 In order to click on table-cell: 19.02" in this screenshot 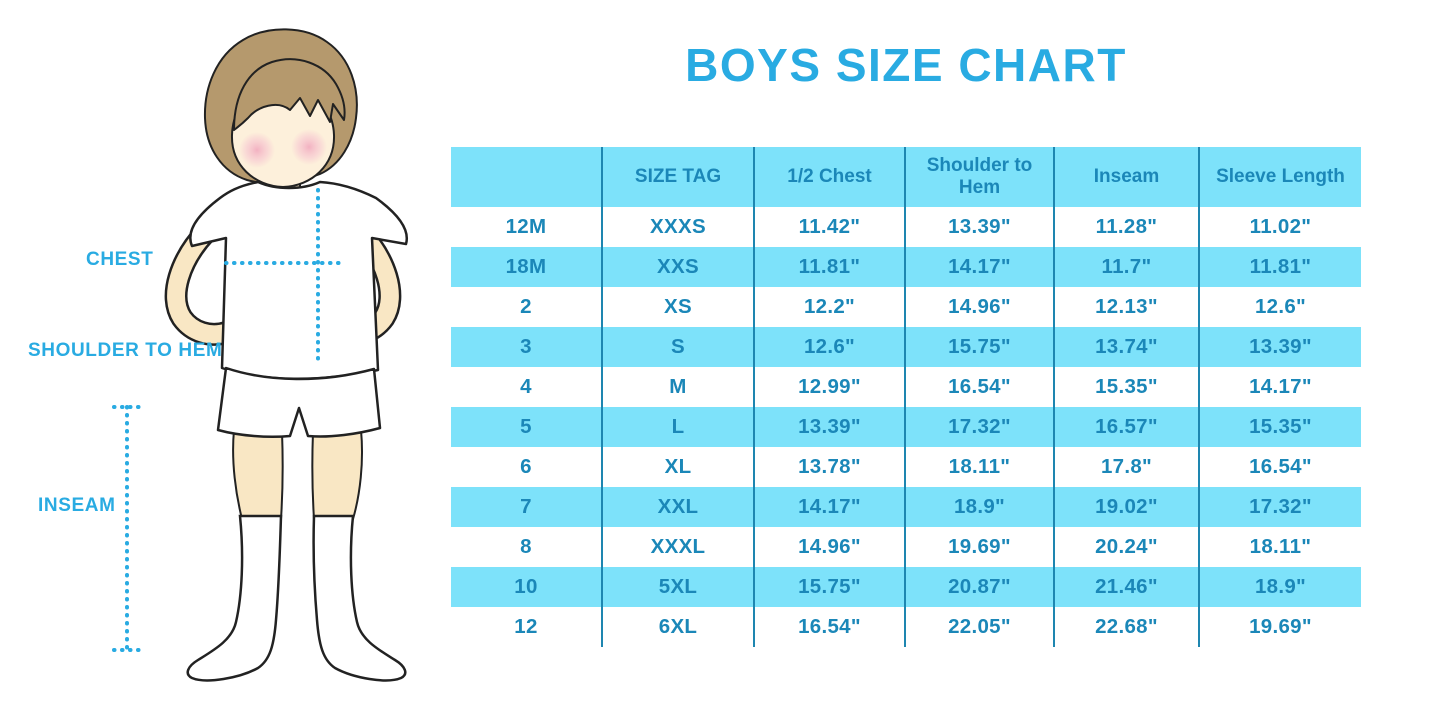, I will do `click(1126, 507)`.